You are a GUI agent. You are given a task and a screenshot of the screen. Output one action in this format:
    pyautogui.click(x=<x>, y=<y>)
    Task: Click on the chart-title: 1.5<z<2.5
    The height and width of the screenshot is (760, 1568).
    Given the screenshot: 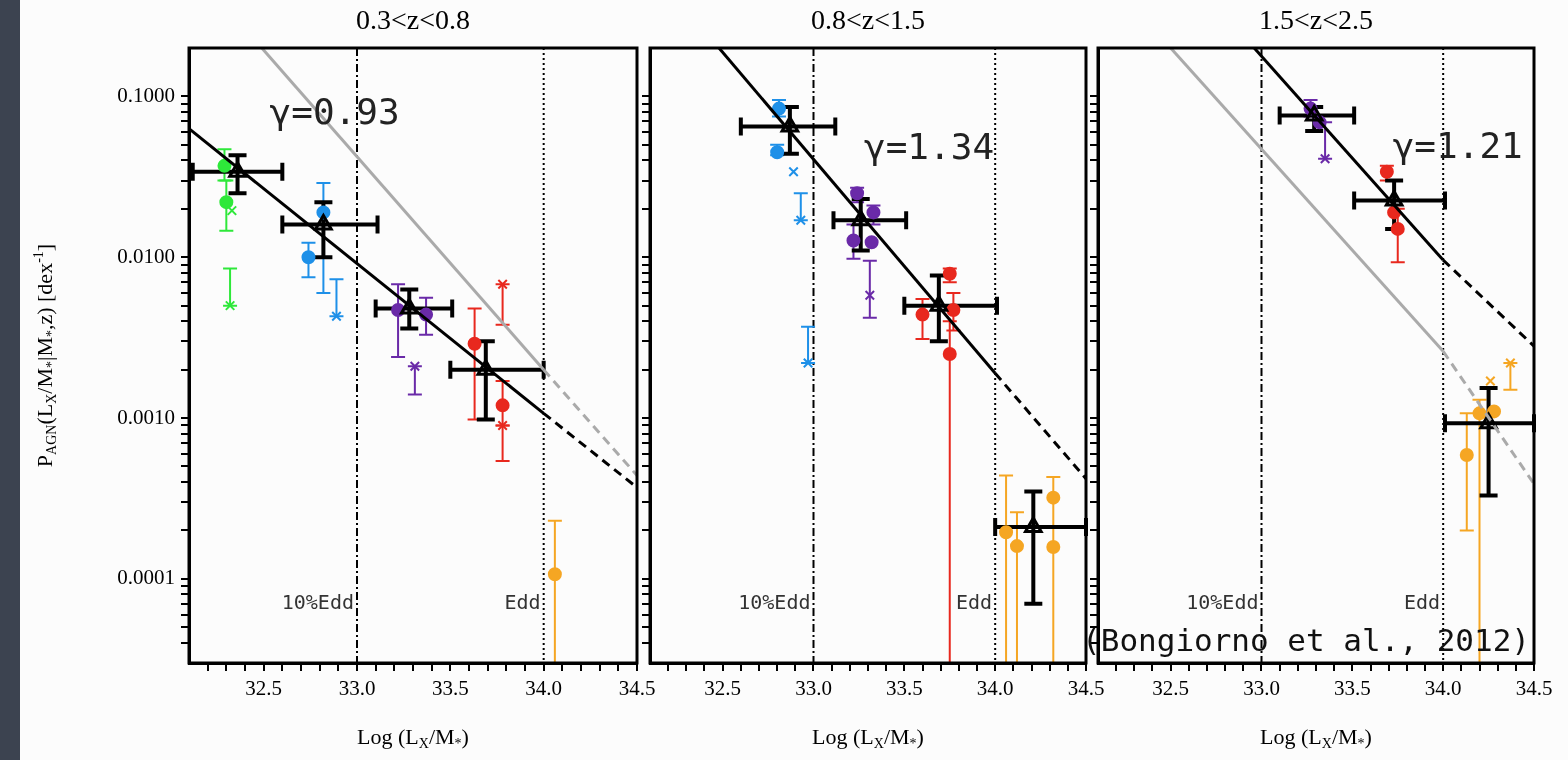 What is the action you would take?
    pyautogui.click(x=1316, y=20)
    